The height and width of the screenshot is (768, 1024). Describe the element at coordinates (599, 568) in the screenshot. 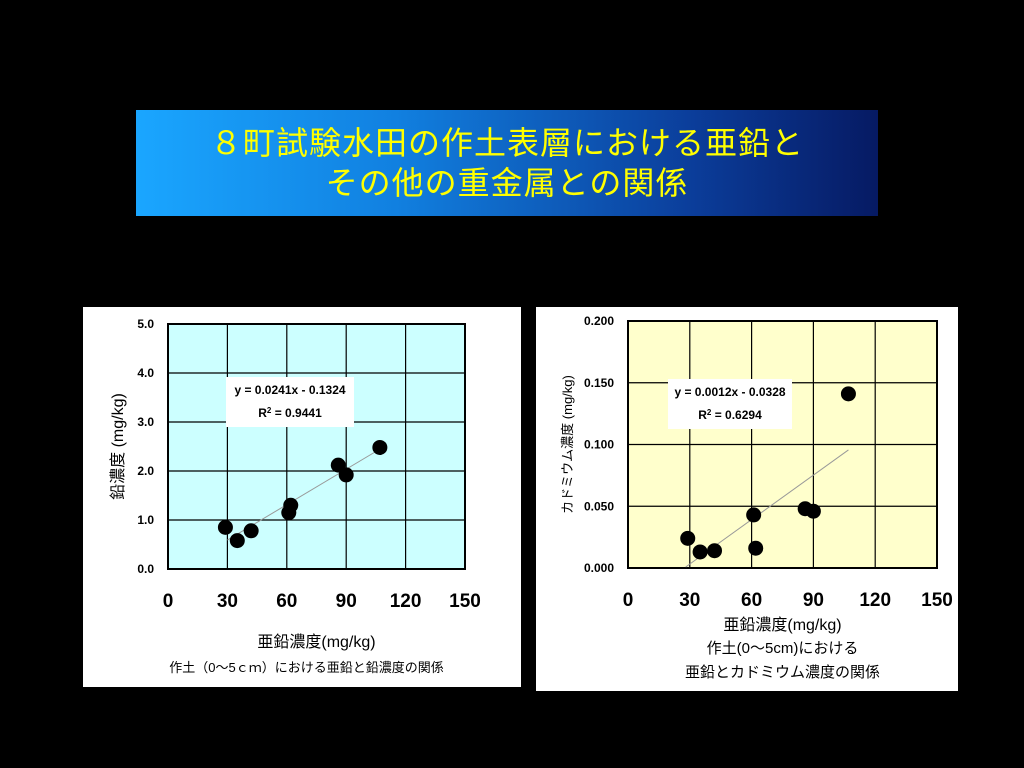

I see `y-tick-label: 0.000` at that location.